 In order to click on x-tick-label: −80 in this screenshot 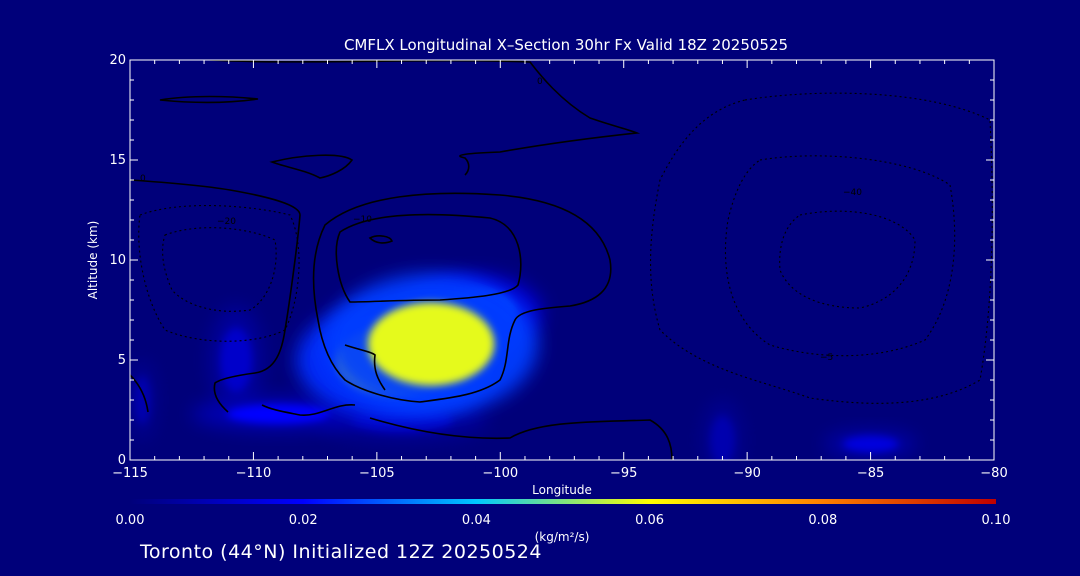, I will do `click(993, 473)`.